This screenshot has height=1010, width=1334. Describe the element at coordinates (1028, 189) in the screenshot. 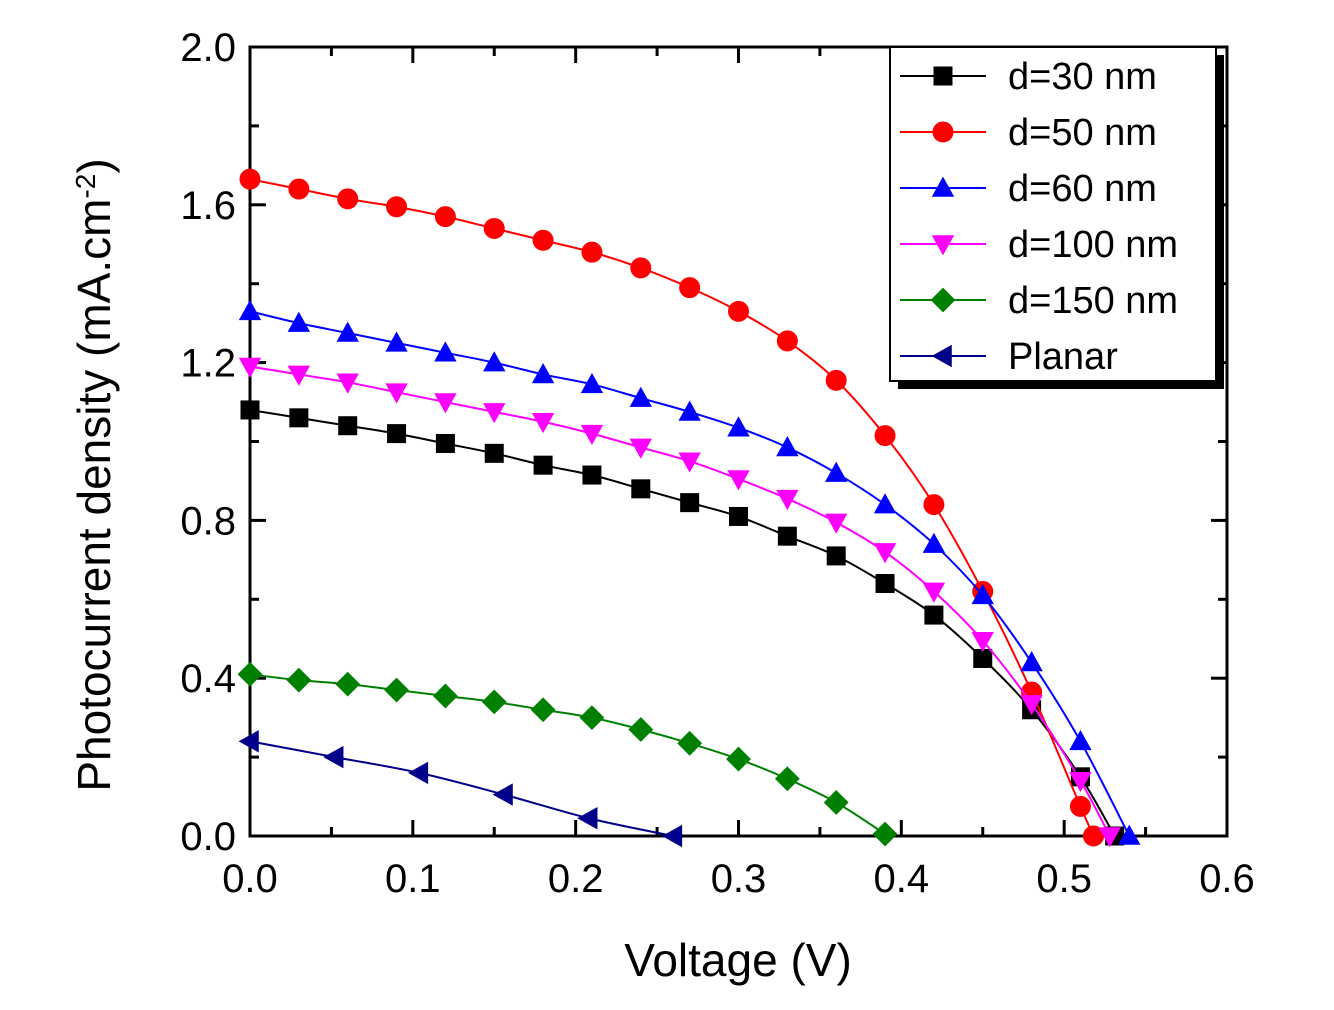

I see `legend-entry: d=60 nm` at that location.